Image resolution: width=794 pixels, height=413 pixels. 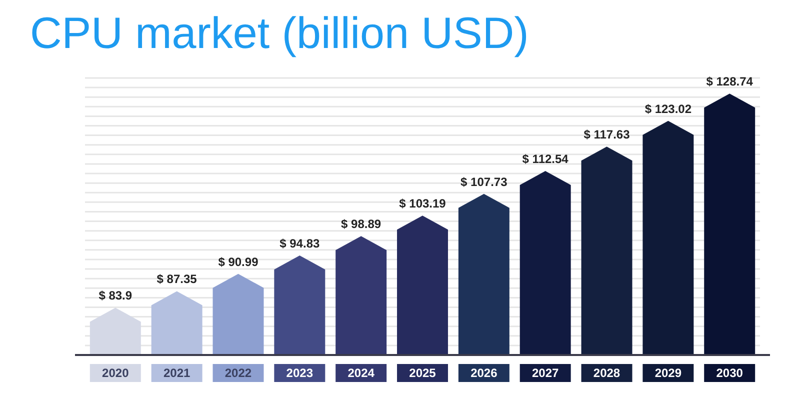 What do you see at coordinates (279, 33) in the screenshot?
I see `chart-title: CPU market (billion USD)` at bounding box center [279, 33].